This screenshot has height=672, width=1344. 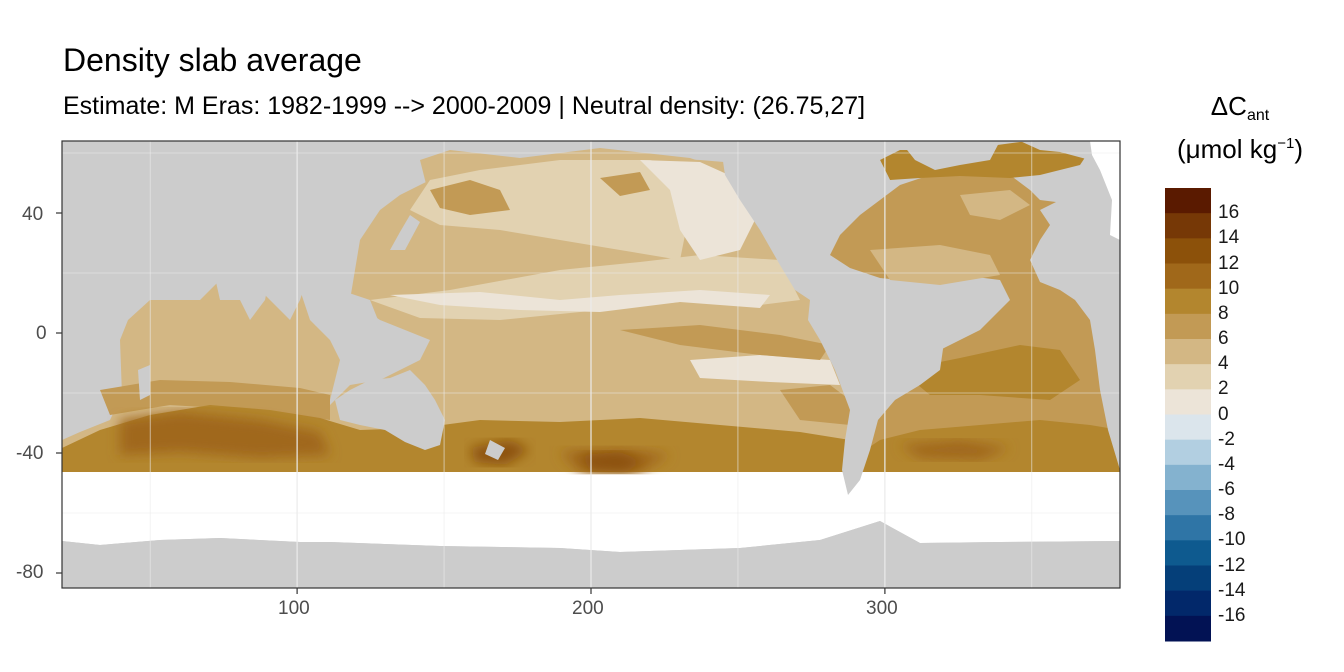 I want to click on y-tick-minus40: -40, so click(x=30, y=453).